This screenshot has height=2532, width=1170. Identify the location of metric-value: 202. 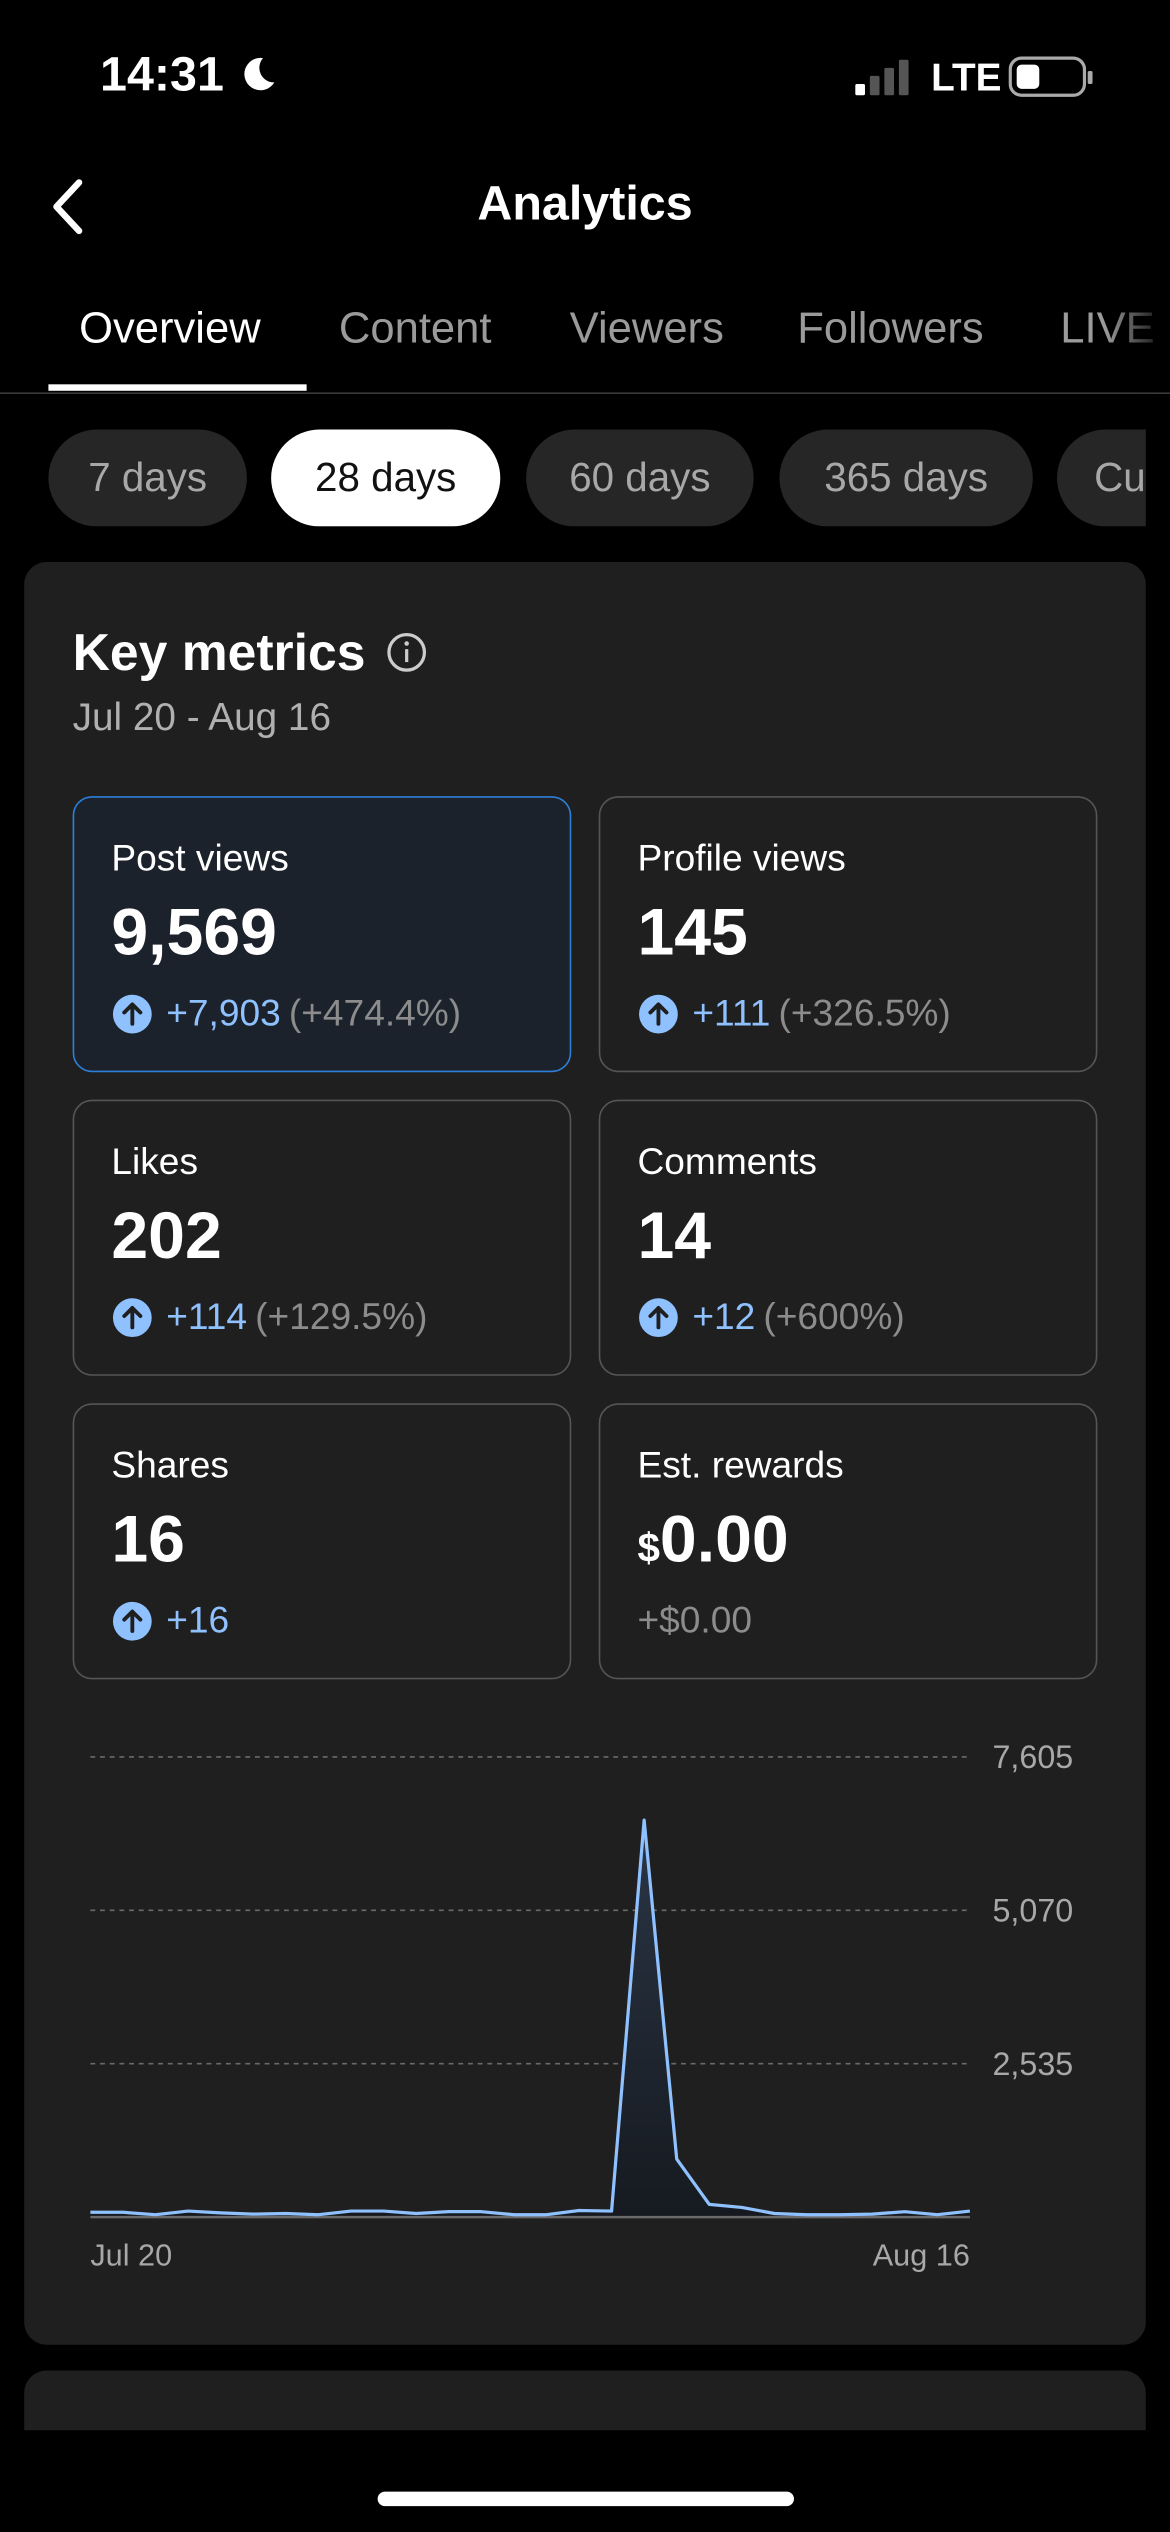
(166, 1236).